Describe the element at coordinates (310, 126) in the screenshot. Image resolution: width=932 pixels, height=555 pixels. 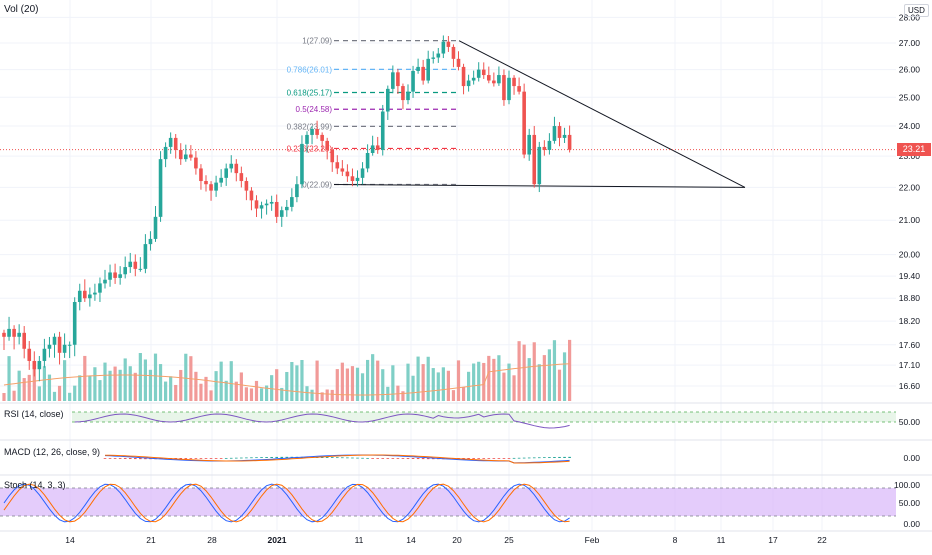
I see `fib-label: 0.382(23.99)` at that location.